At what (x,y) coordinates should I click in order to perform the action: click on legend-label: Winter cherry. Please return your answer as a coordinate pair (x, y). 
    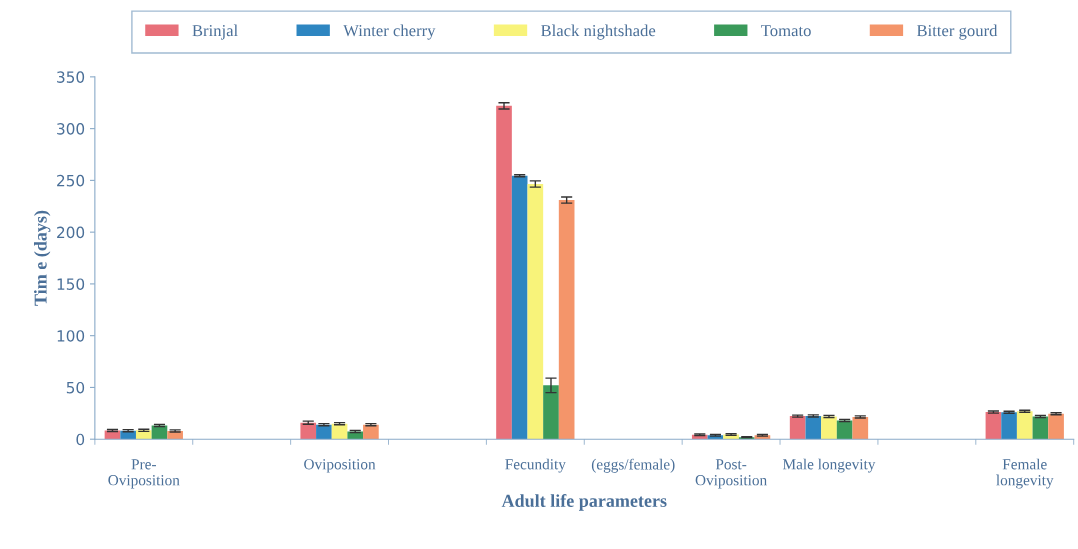
    Looking at the image, I should click on (389, 32).